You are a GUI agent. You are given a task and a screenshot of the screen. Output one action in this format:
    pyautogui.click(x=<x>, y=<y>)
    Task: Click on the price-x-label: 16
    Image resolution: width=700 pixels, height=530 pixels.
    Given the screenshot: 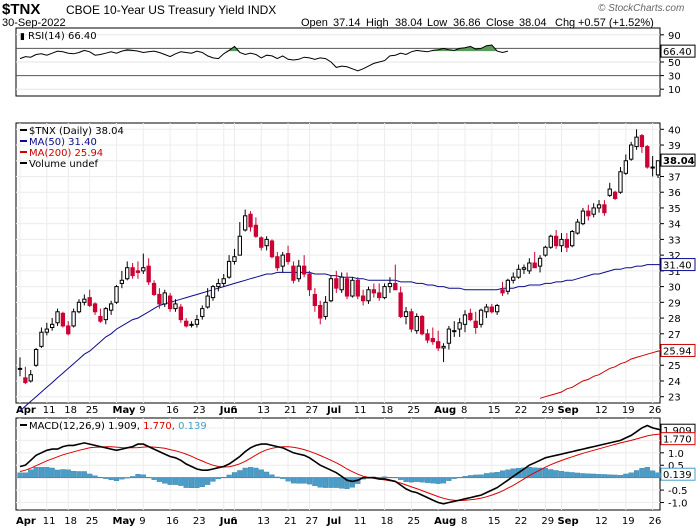 What is the action you would take?
    pyautogui.click(x=172, y=410)
    